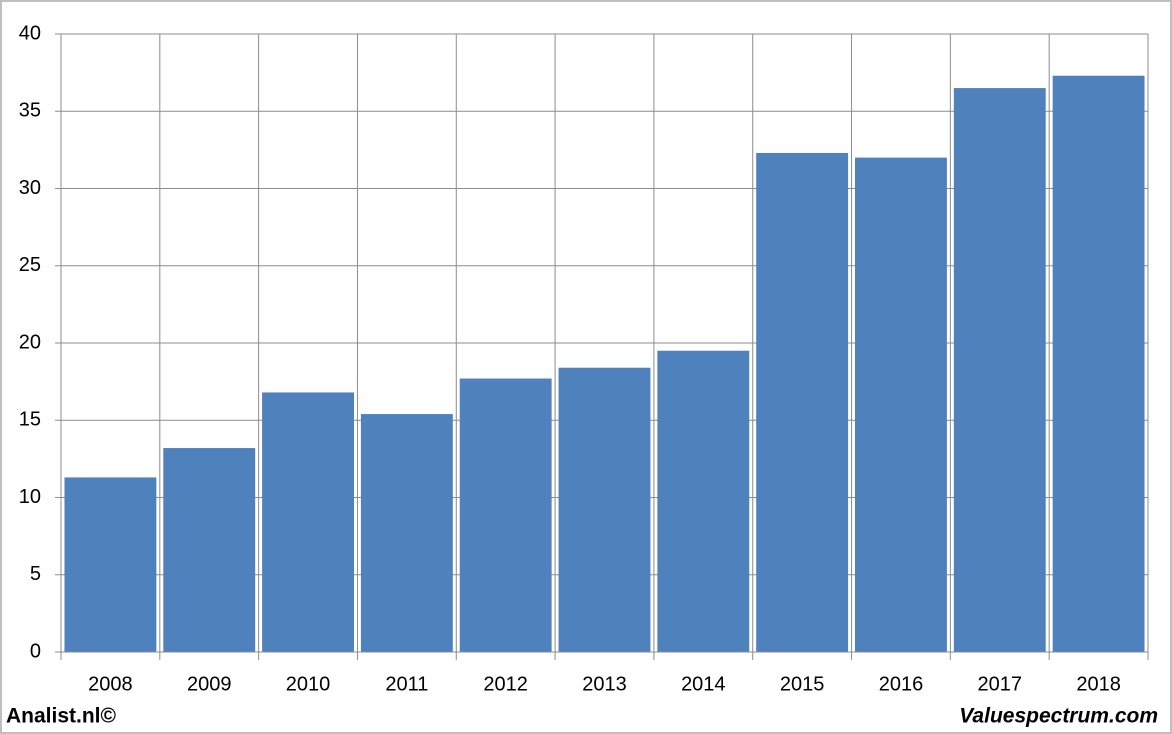 The width and height of the screenshot is (1172, 734). I want to click on y-tick-label: 25, so click(30, 265).